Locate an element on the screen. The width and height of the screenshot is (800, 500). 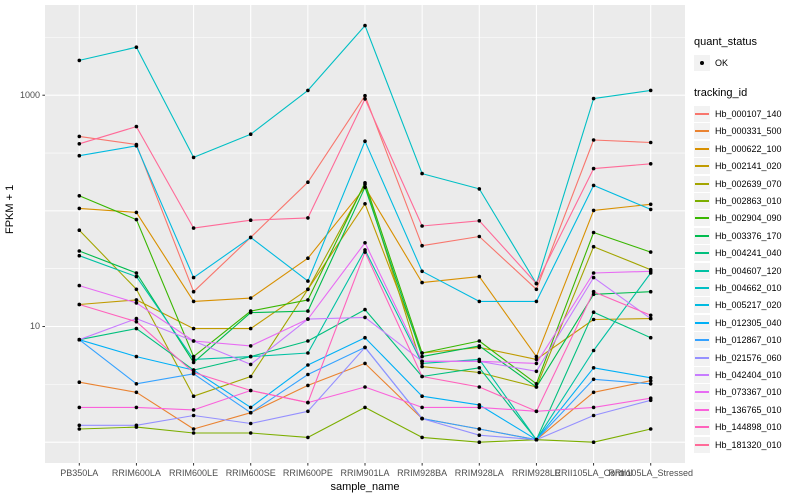
legend-item: Hb_005217_020 is located at coordinates (746, 305).